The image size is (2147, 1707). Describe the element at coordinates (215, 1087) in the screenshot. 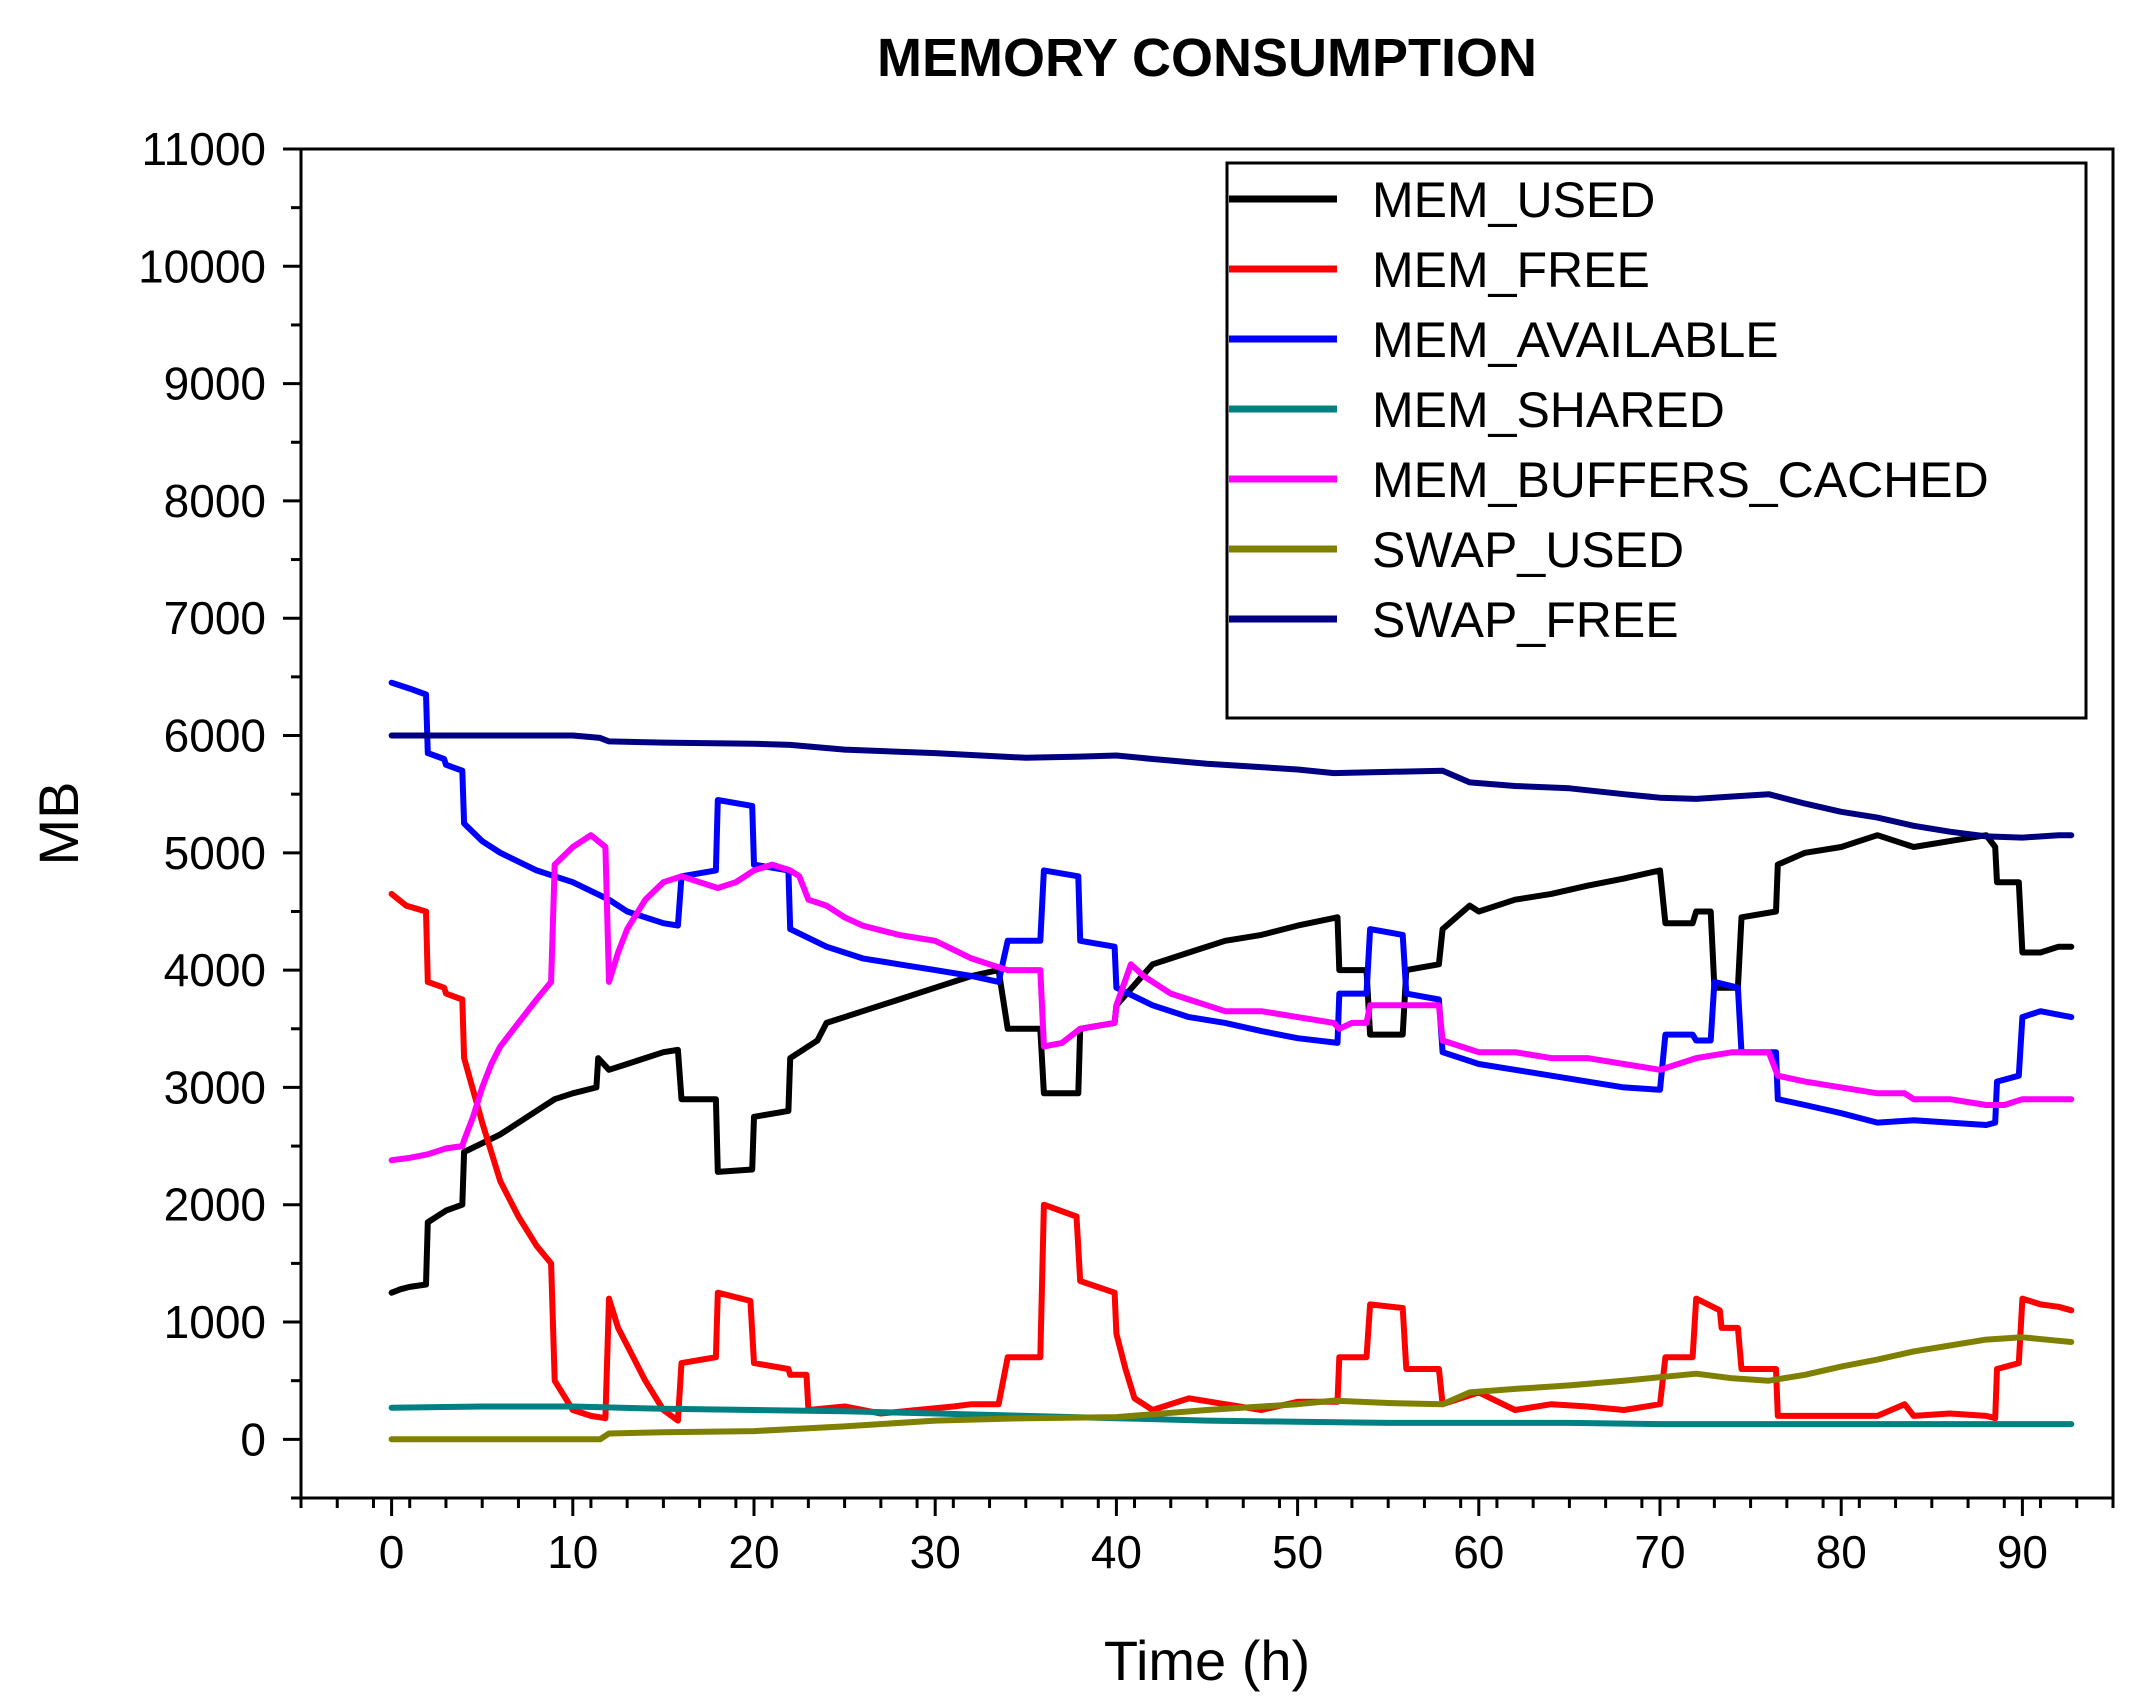

I see `y-tick-label: 3000` at that location.